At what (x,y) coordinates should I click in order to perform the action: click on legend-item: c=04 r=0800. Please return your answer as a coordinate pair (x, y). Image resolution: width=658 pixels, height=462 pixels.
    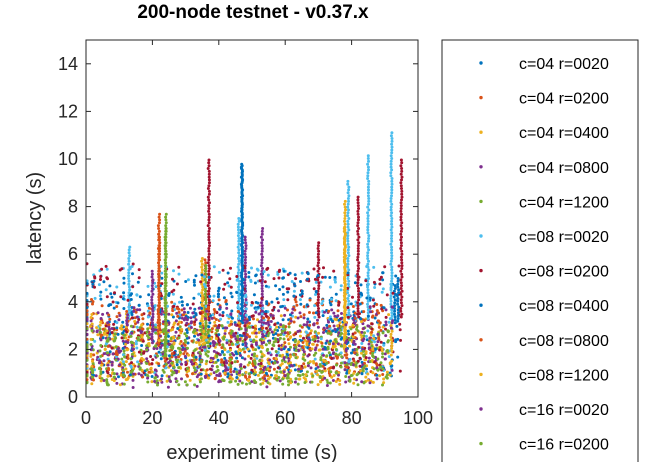
    Looking at the image, I should click on (544, 168).